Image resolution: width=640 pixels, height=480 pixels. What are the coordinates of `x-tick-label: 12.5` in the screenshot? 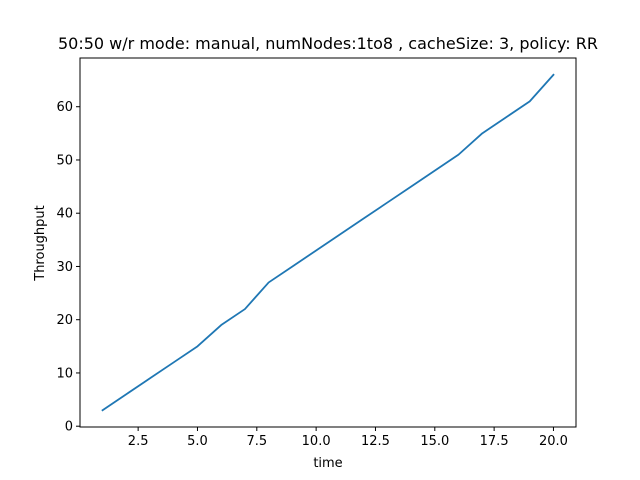 It's located at (375, 441).